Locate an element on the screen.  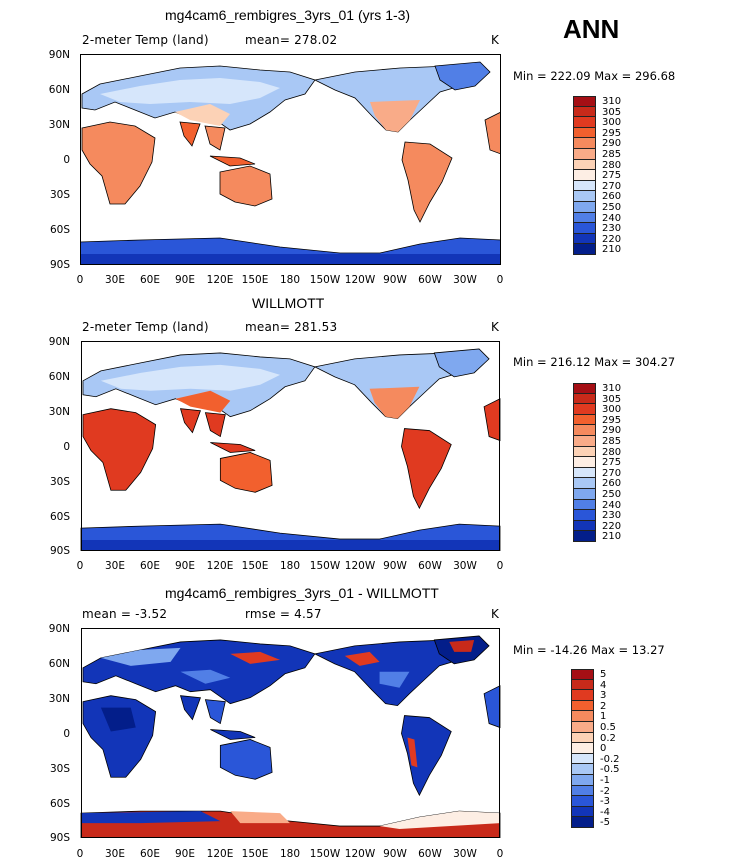
panel2-lon-label: 150W is located at coordinates (325, 566).